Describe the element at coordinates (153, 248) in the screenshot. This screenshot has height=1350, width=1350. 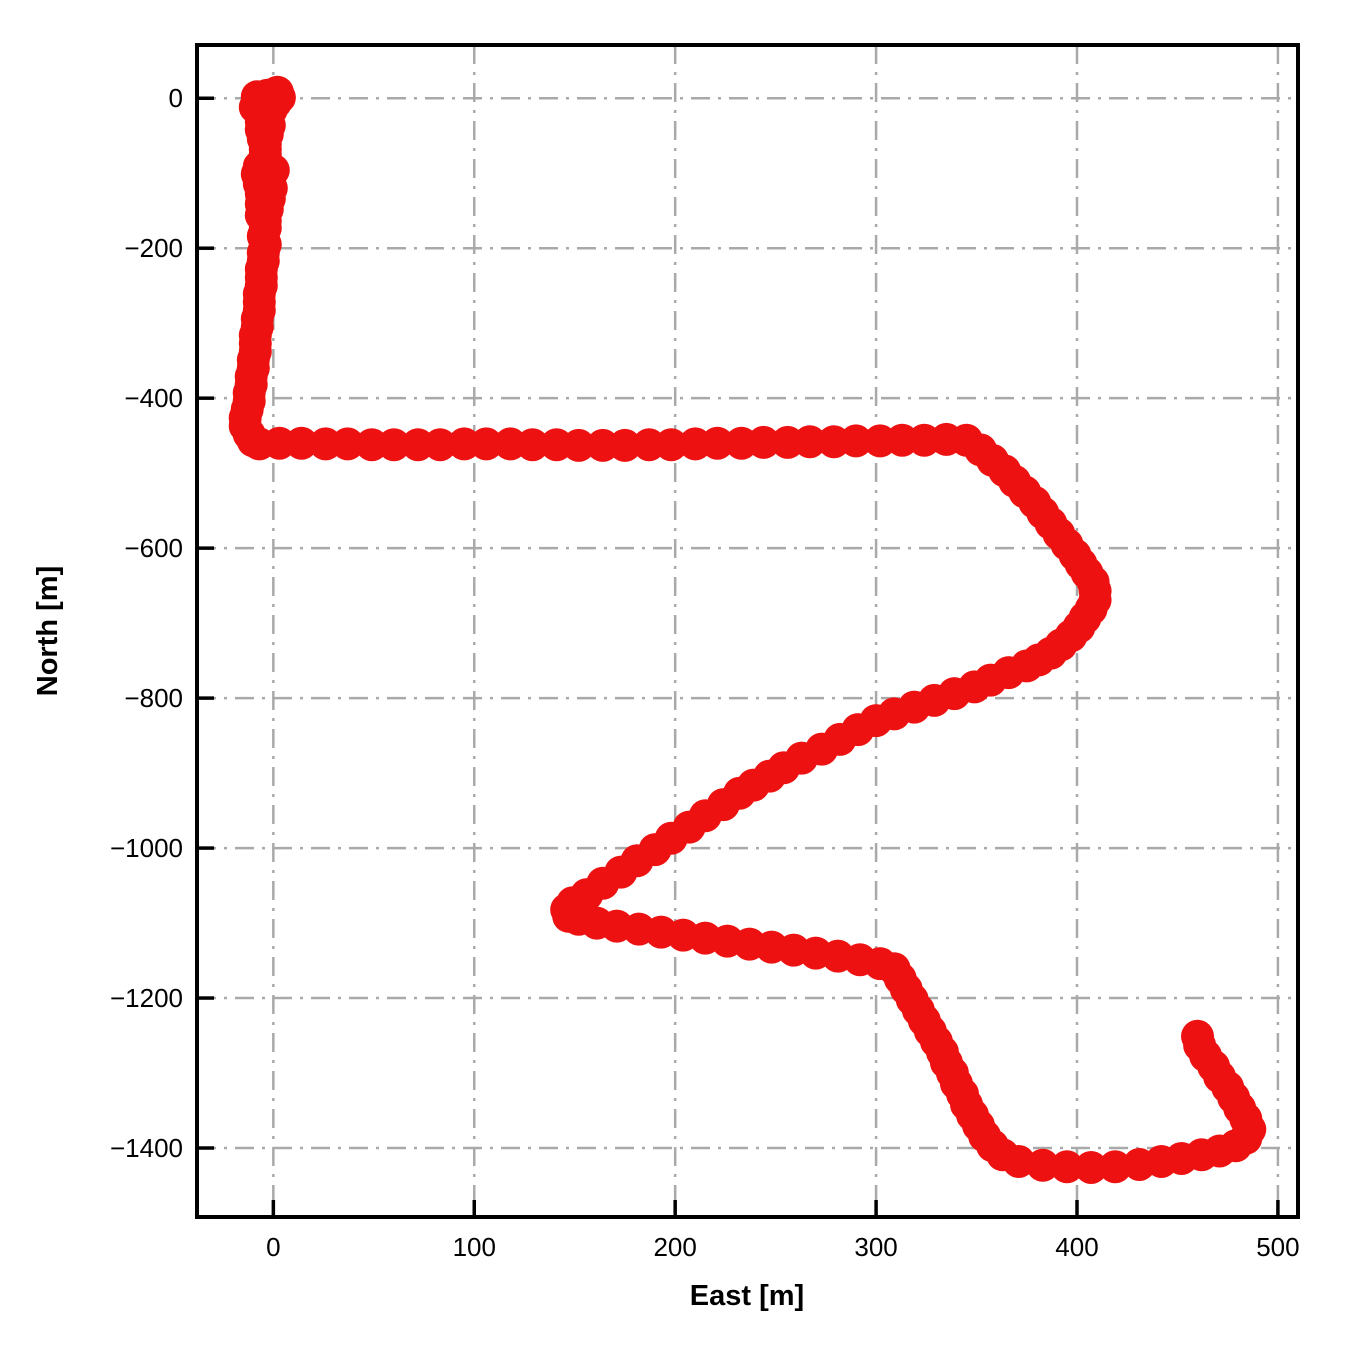
I see `y-tick-label: −200` at that location.